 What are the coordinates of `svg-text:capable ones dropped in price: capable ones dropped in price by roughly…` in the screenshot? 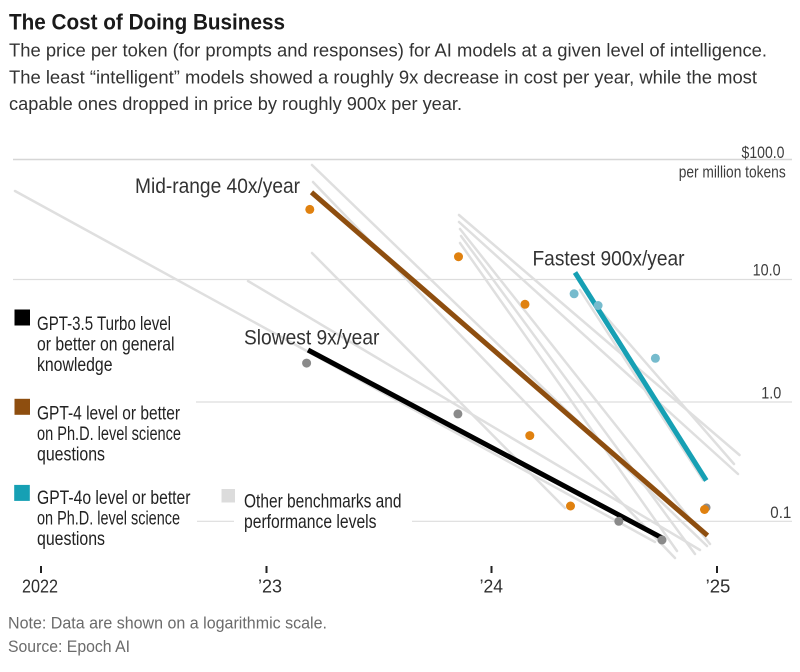 It's located at (235, 104).